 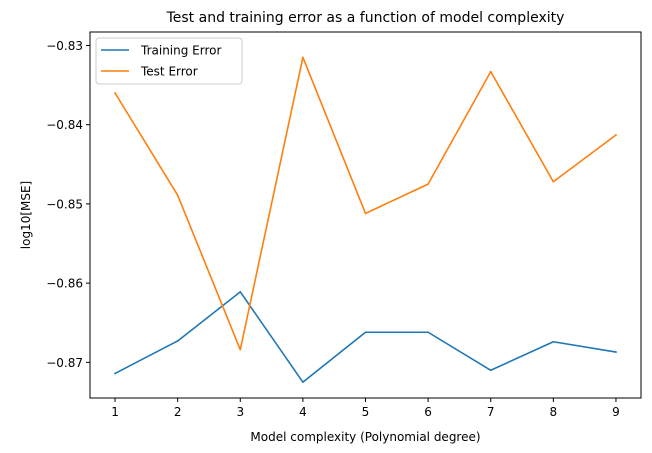 What do you see at coordinates (616, 412) in the screenshot?
I see `x-tick-label: 9` at bounding box center [616, 412].